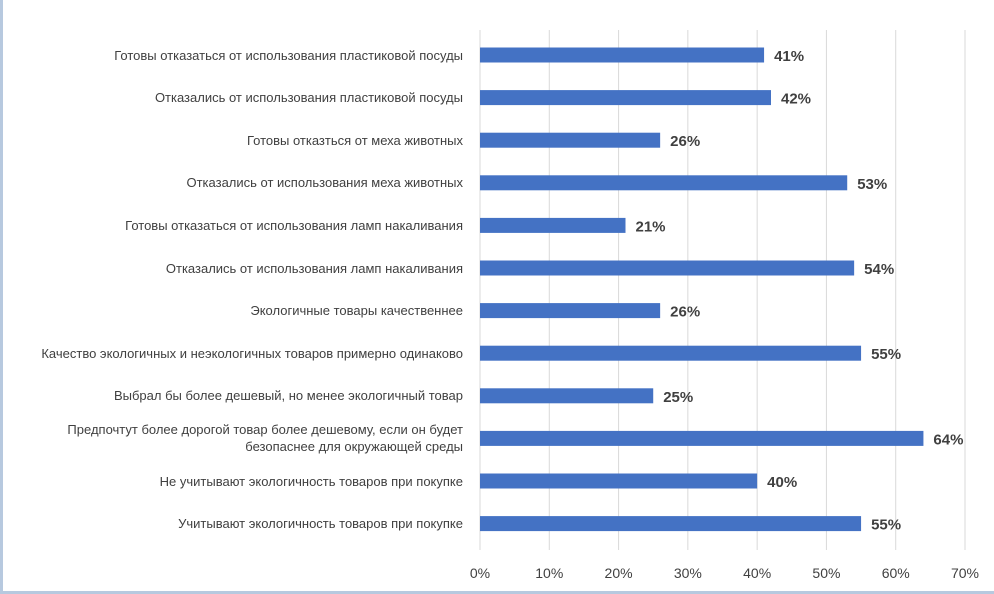 This screenshot has height=594, width=994. What do you see at coordinates (796, 99) in the screenshot?
I see `data-label: 42%` at bounding box center [796, 99].